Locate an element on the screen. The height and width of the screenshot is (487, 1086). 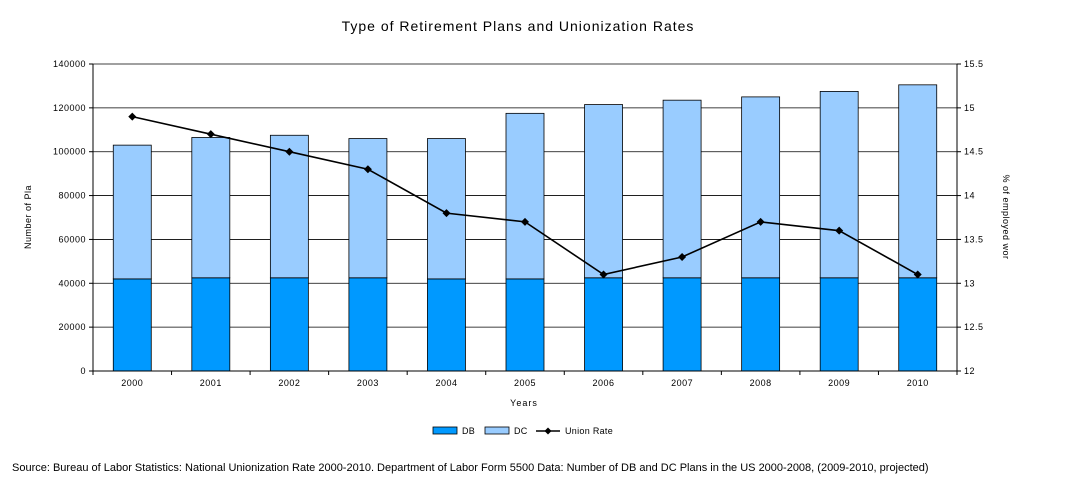
y-axis-label: Number of Pla is located at coordinates (28, 217).